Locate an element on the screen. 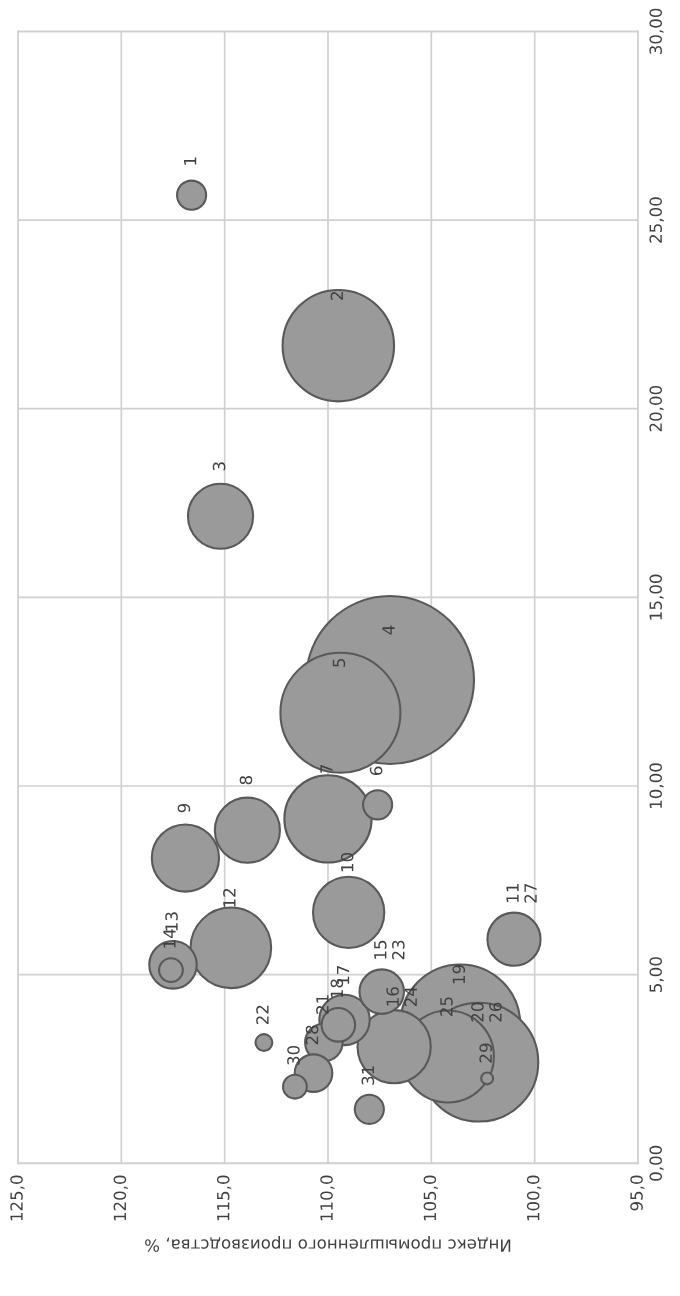 This screenshot has height=1296, width=680. annotation: 24 is located at coordinates (410, 997).